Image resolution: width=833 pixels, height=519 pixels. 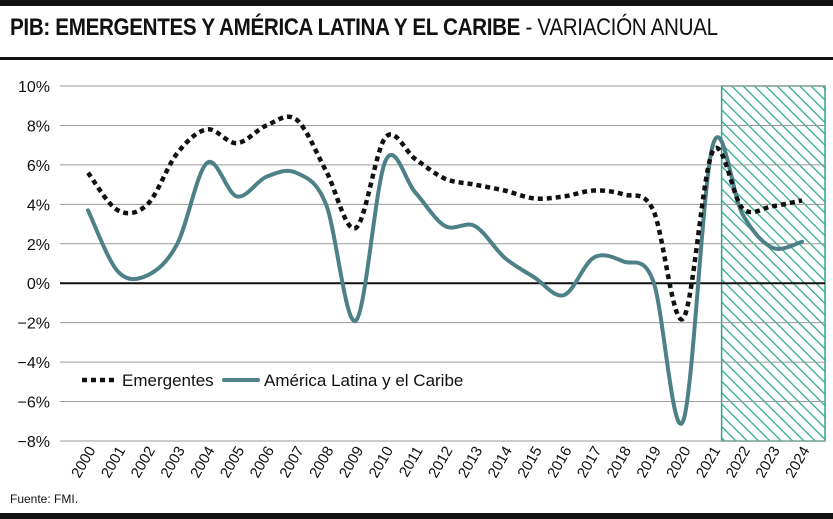 I want to click on bottom-bar, so click(x=416, y=516).